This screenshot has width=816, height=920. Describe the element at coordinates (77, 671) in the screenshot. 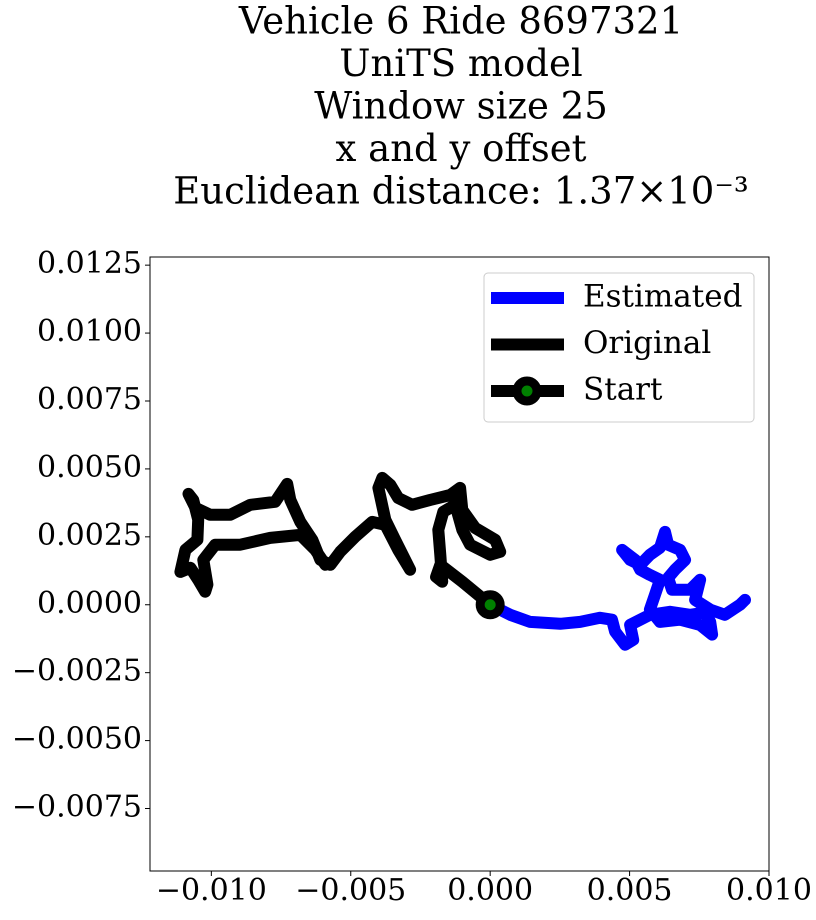

I see `y-tick-label: −0.0025` at that location.